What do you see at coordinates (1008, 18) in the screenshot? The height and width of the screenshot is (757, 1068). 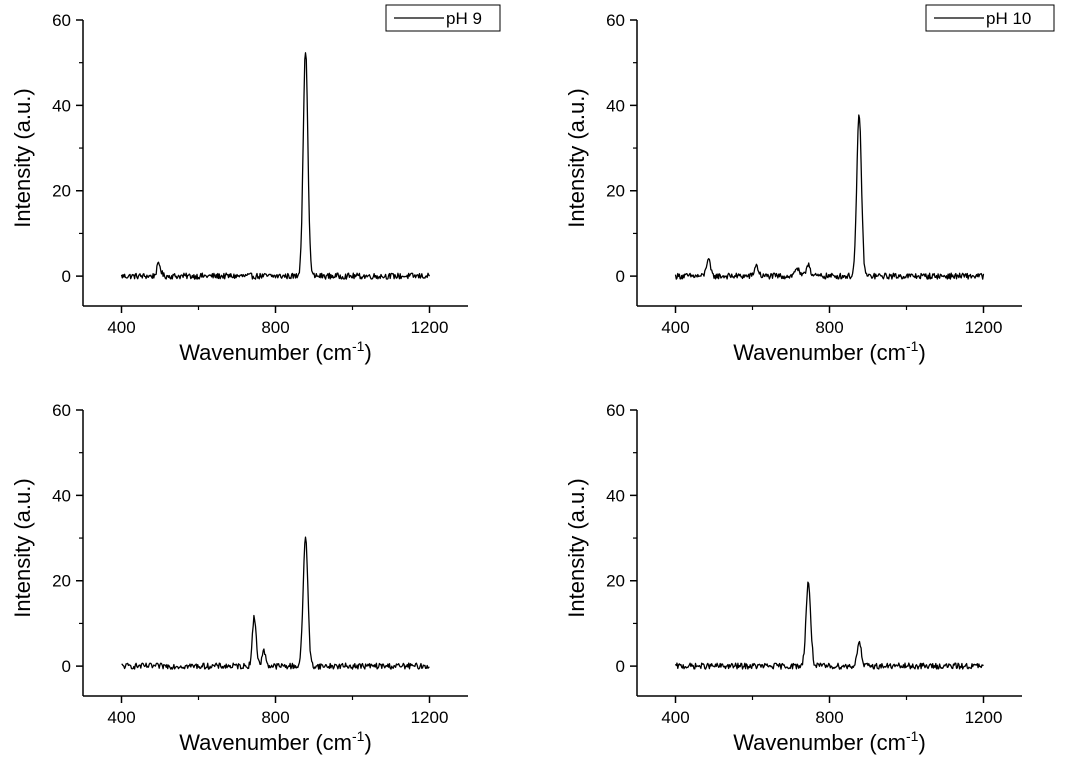 I see `legend-label: pH 10` at bounding box center [1008, 18].